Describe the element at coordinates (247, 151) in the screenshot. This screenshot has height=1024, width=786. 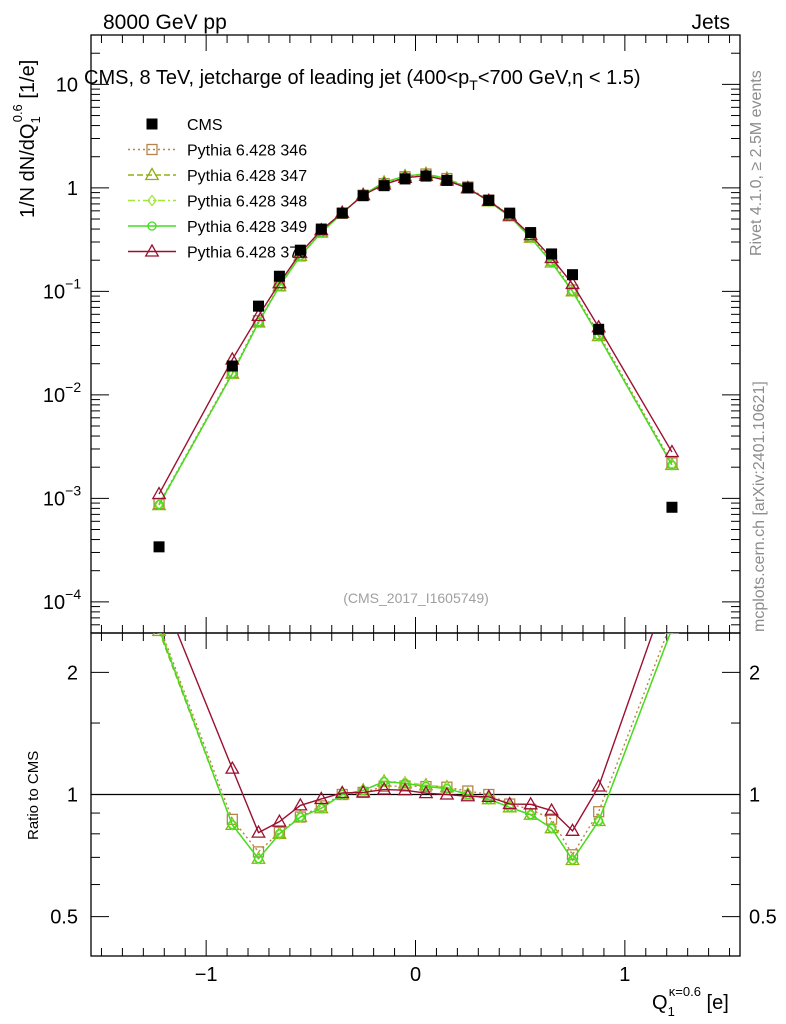
I see `legend-label-1: Pythia 6.428 346` at that location.